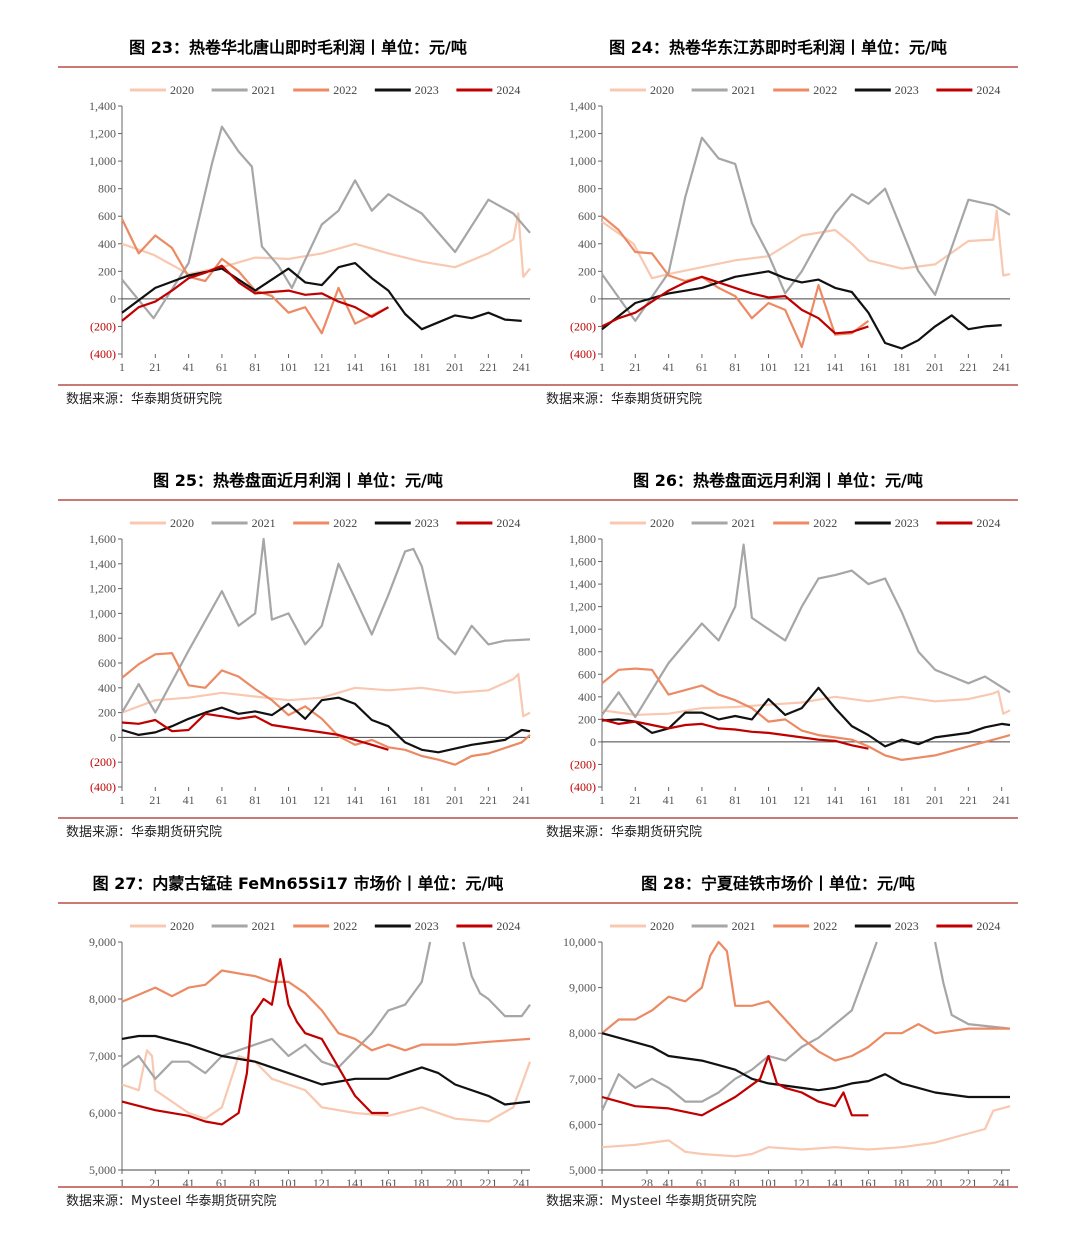 The height and width of the screenshot is (1239, 1080). What do you see at coordinates (298, 883) in the screenshot?
I see `figure-title: 图 27：内蒙古锰硅 FeMn65Si17 市场价丨单位：元/吨` at bounding box center [298, 883].